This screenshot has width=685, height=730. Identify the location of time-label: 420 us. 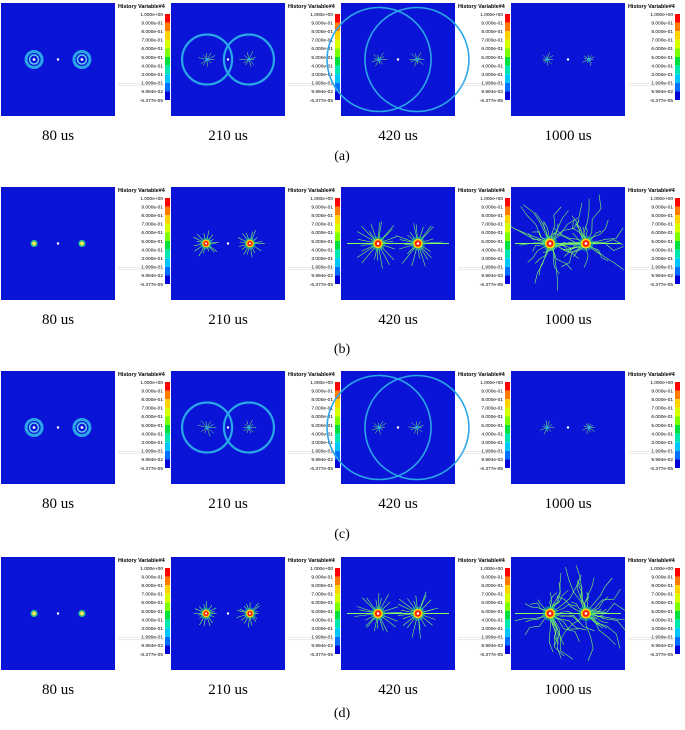
(398, 320).